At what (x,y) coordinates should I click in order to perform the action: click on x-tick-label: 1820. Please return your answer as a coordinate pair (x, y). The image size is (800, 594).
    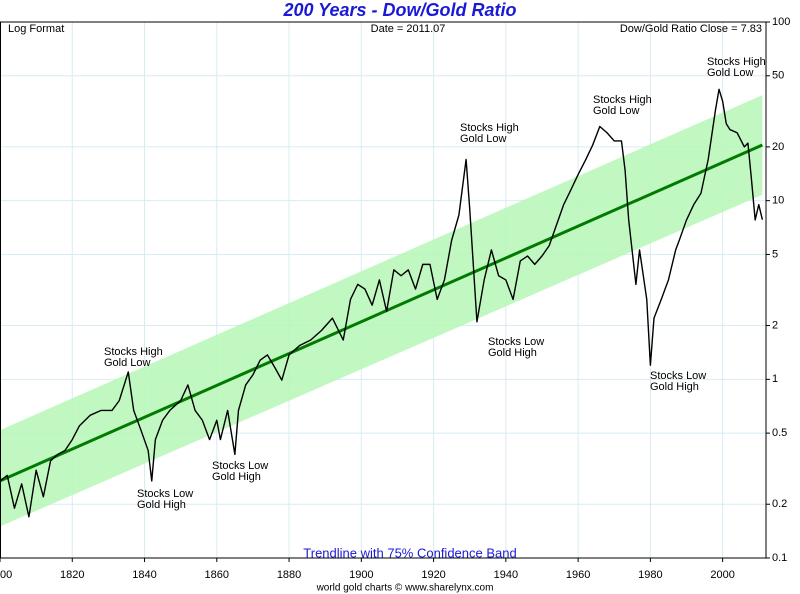
    Looking at the image, I should click on (72, 575).